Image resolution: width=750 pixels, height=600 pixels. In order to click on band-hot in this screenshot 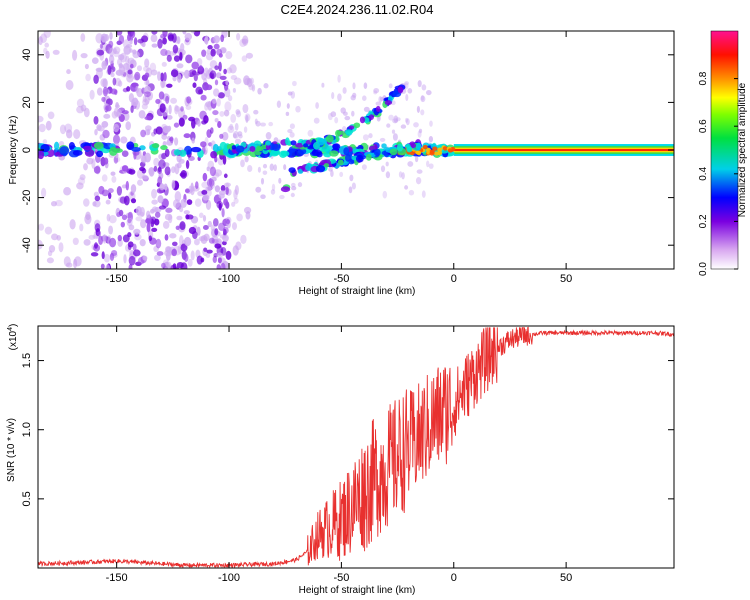, I will do `click(436, 153)`.